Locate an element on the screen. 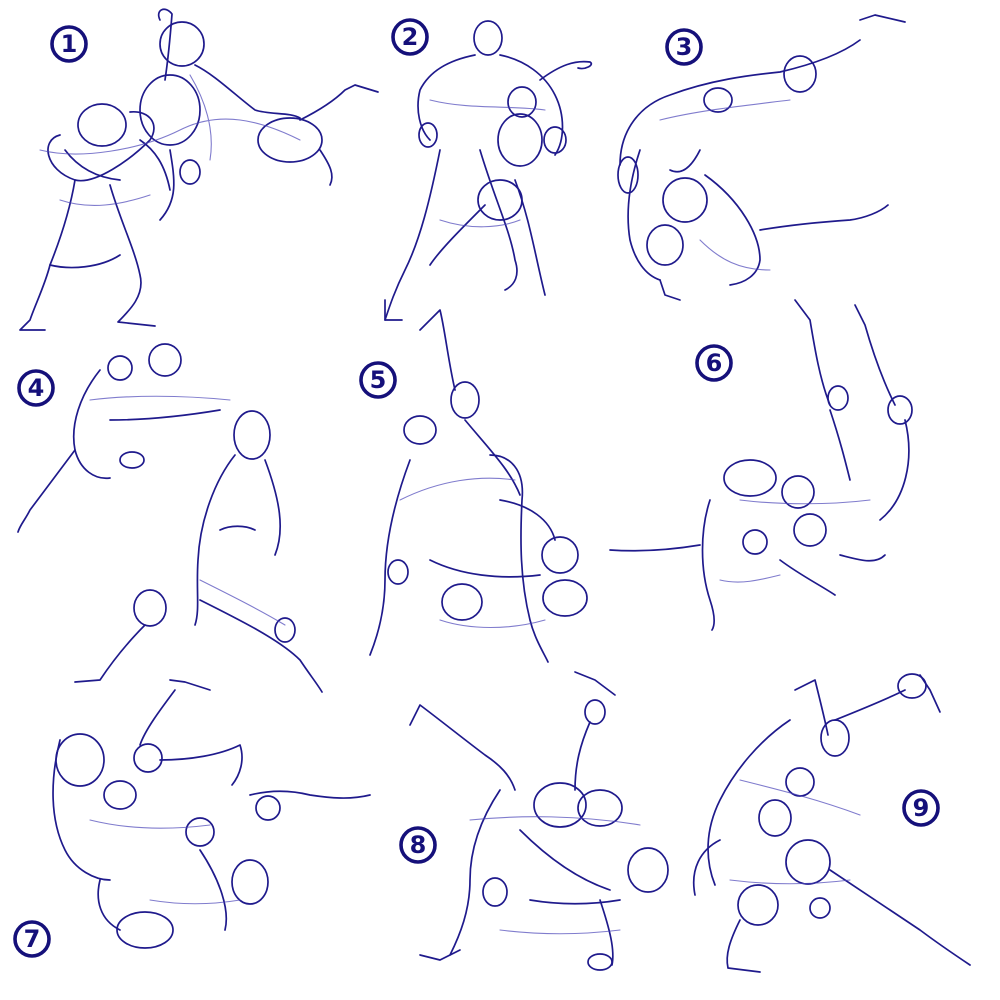 This screenshot has width=1000, height=1000. svg-text: 9 is located at coordinates (921, 808).